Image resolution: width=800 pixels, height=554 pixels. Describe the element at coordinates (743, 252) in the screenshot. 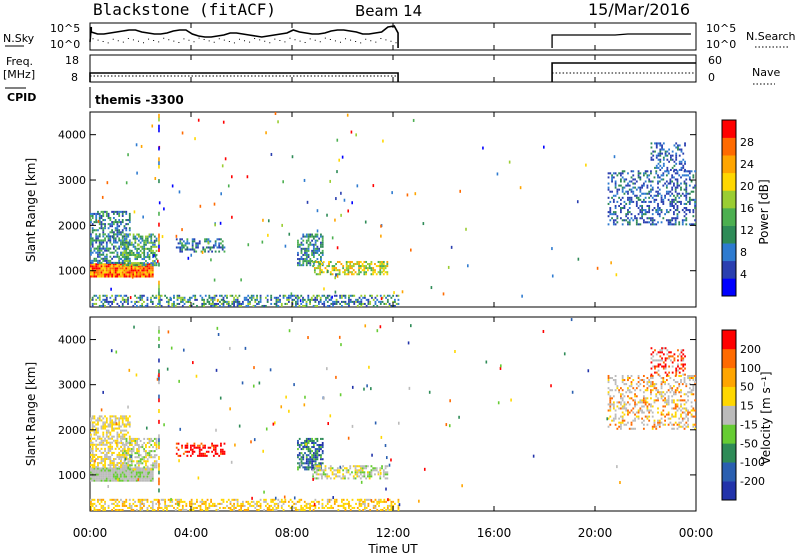

I see `power-colorbar-tick-label: 8` at that location.